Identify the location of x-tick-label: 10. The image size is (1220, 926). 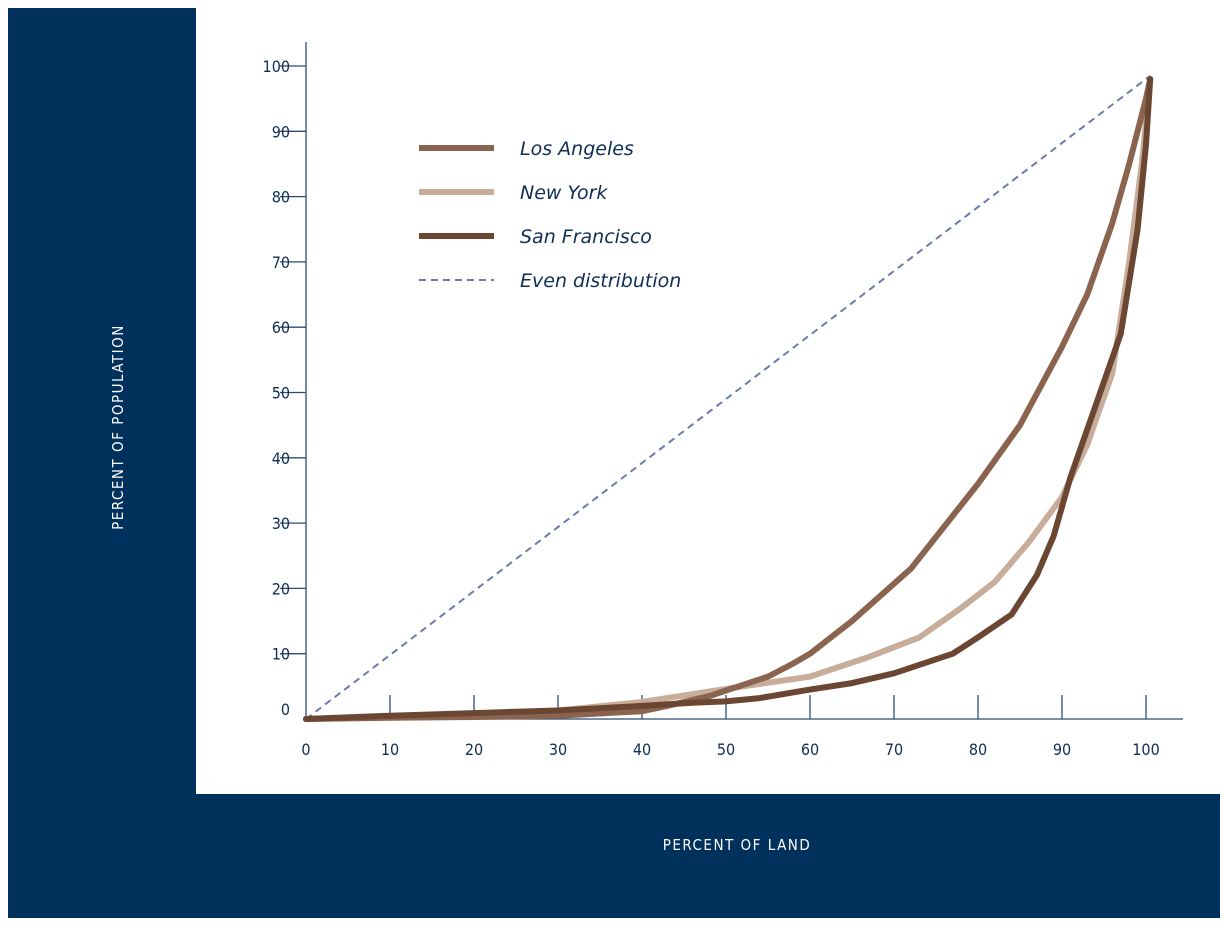
(390, 749).